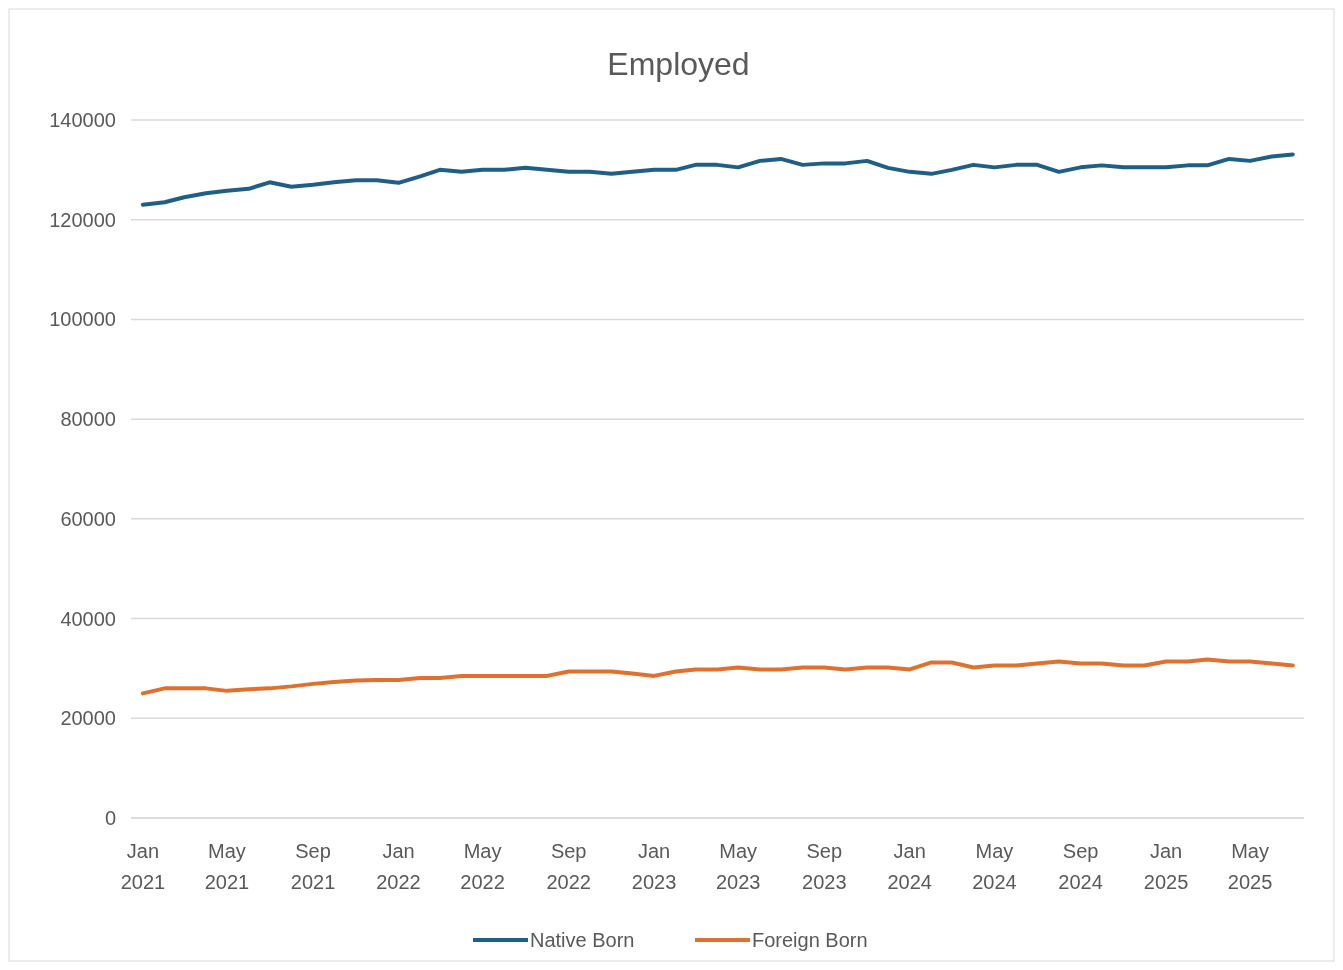 This screenshot has width=1343, height=970. What do you see at coordinates (143, 866) in the screenshot?
I see `x-tick-label: Jan 2021` at bounding box center [143, 866].